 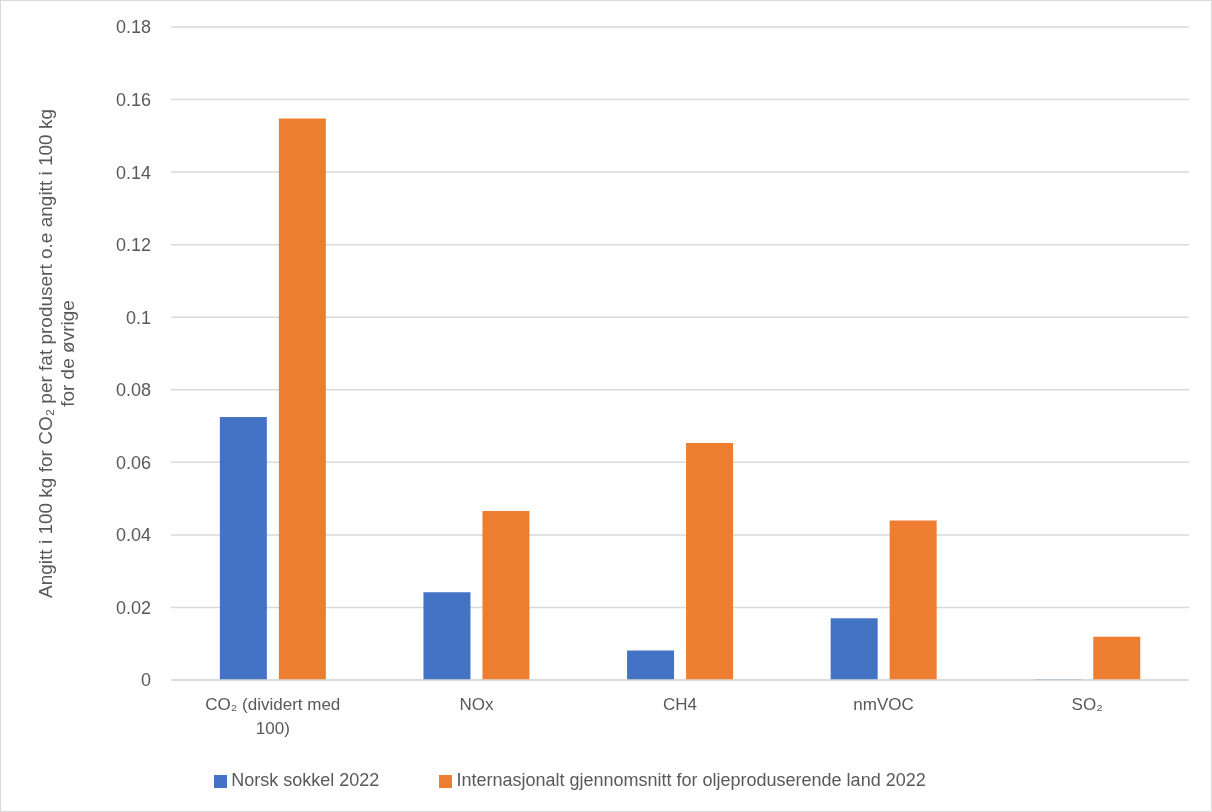 What do you see at coordinates (133, 245) in the screenshot?
I see `y-tick-label: 0.12` at bounding box center [133, 245].